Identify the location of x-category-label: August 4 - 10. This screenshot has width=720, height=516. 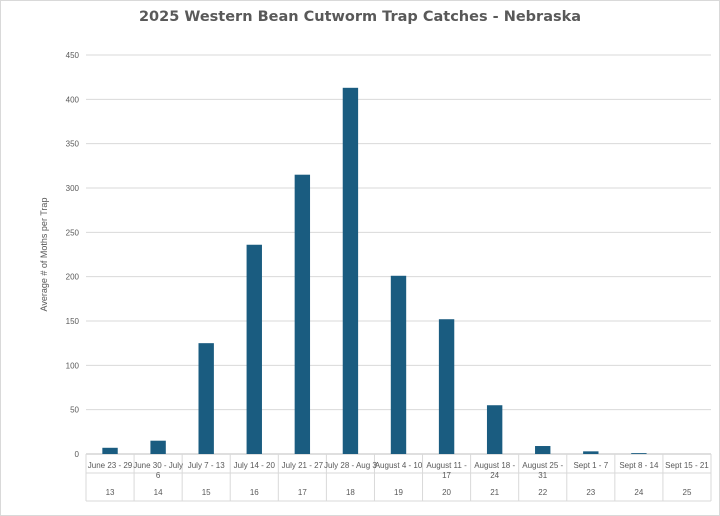
(399, 465).